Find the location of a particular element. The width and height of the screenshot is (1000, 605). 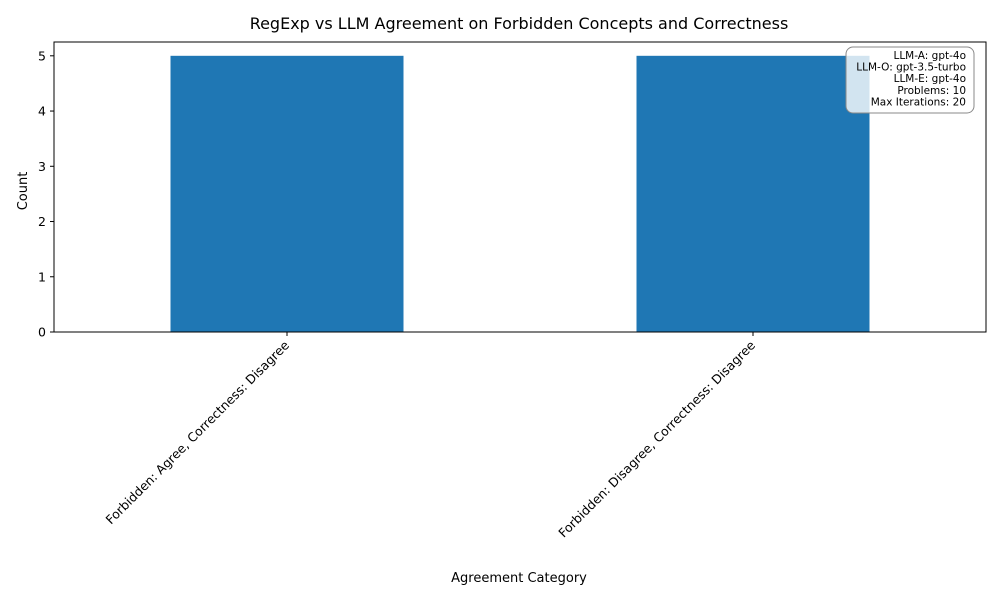

info-box is located at coordinates (910, 80).